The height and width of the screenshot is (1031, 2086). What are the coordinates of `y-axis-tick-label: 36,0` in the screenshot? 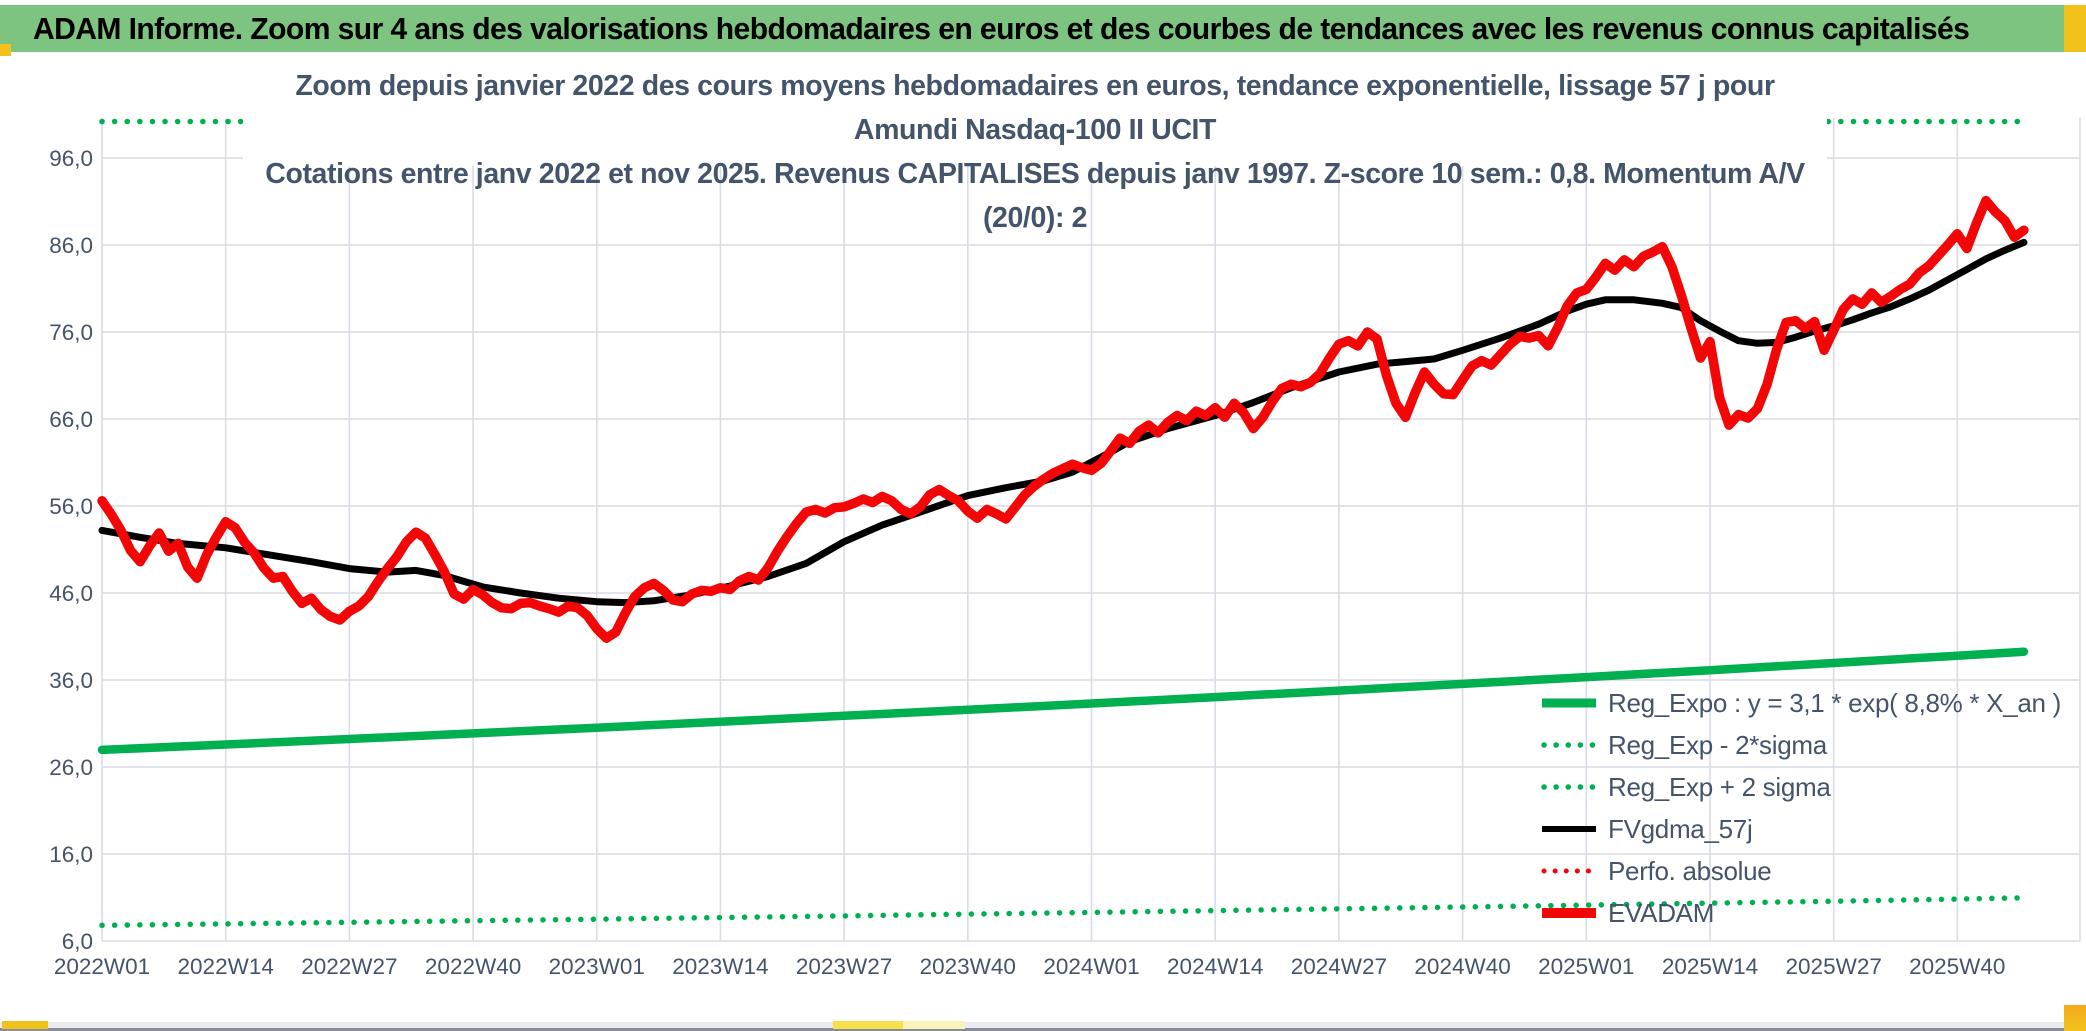 It's located at (71, 680).